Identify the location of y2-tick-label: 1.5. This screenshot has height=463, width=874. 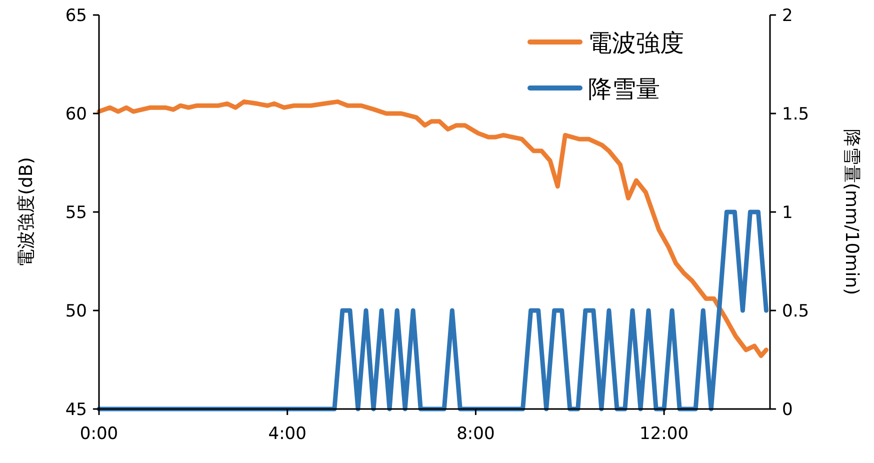
(796, 114).